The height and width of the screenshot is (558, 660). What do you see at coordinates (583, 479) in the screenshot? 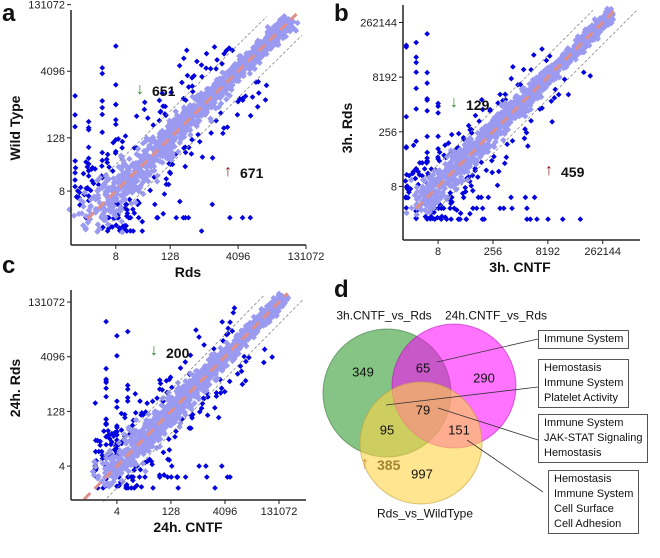
I see `annotation-line: Hemostasis` at bounding box center [583, 479].